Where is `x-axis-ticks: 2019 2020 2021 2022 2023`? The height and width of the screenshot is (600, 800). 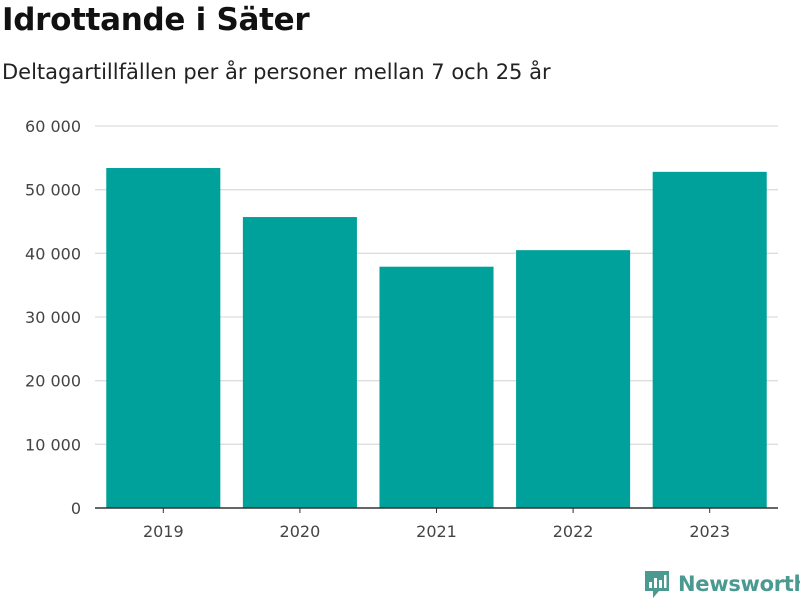 x-axis-ticks: 2019 2020 2021 2022 2023 is located at coordinates (436, 524).